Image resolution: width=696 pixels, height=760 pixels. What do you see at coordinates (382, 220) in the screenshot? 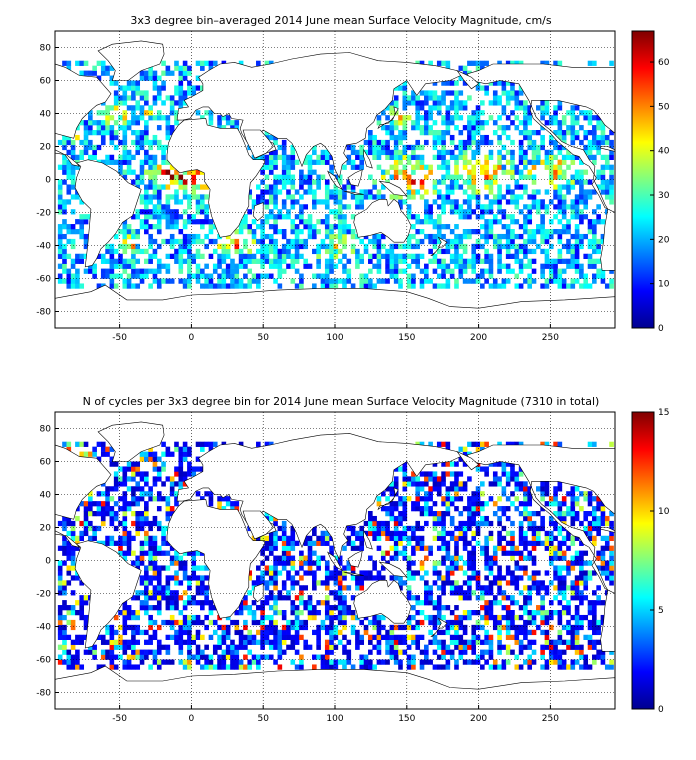
I see `coastline` at bounding box center [382, 220].